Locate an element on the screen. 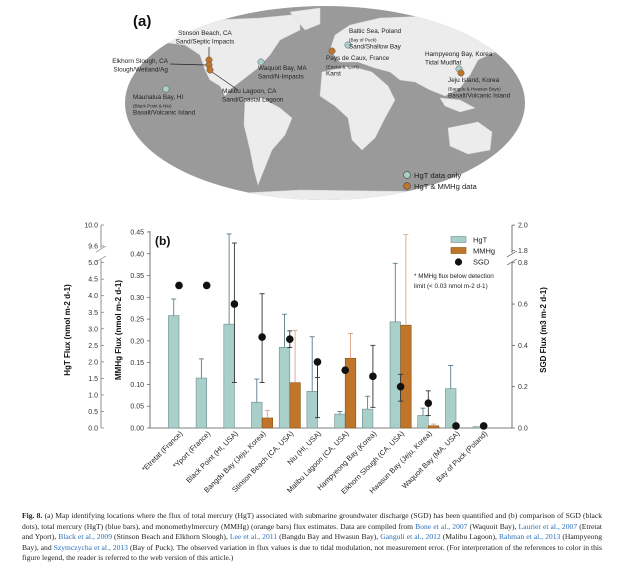  detection-limit-note: limit (< 0.03 nmol m-2 d-1) is located at coordinates (451, 286).